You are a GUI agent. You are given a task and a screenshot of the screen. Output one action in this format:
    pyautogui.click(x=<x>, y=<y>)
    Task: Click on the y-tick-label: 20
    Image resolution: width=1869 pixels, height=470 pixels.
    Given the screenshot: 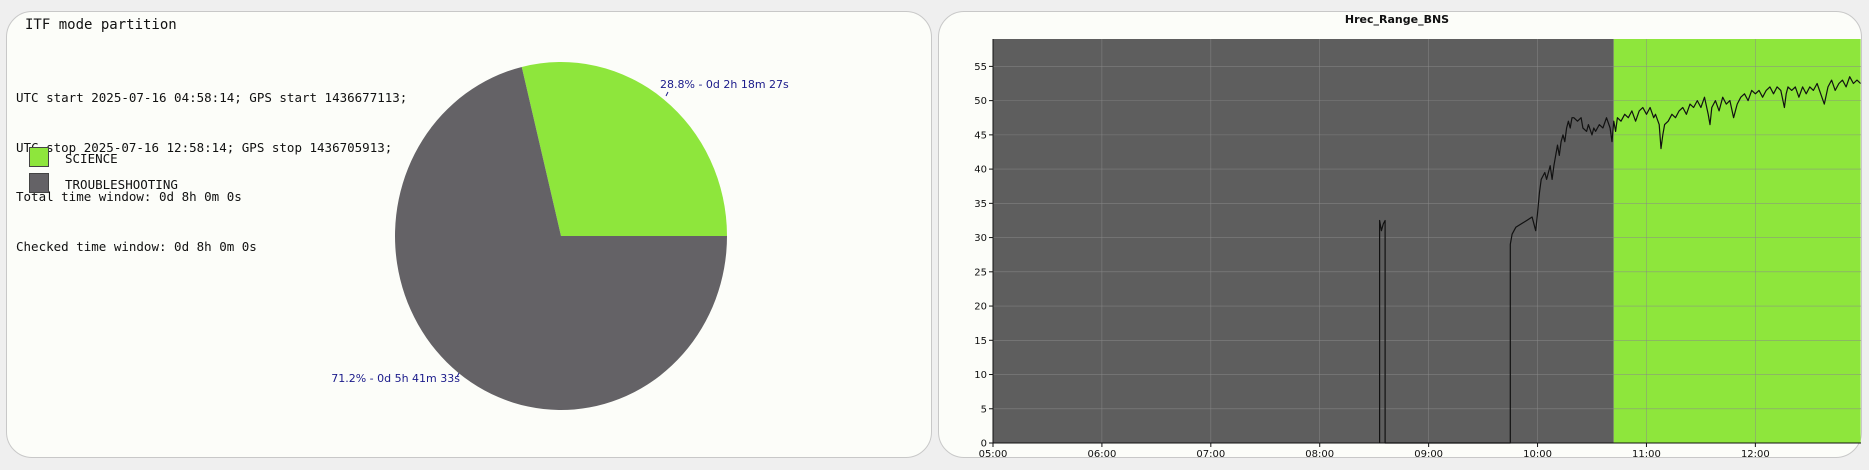 What is the action you would take?
    pyautogui.click(x=980, y=307)
    